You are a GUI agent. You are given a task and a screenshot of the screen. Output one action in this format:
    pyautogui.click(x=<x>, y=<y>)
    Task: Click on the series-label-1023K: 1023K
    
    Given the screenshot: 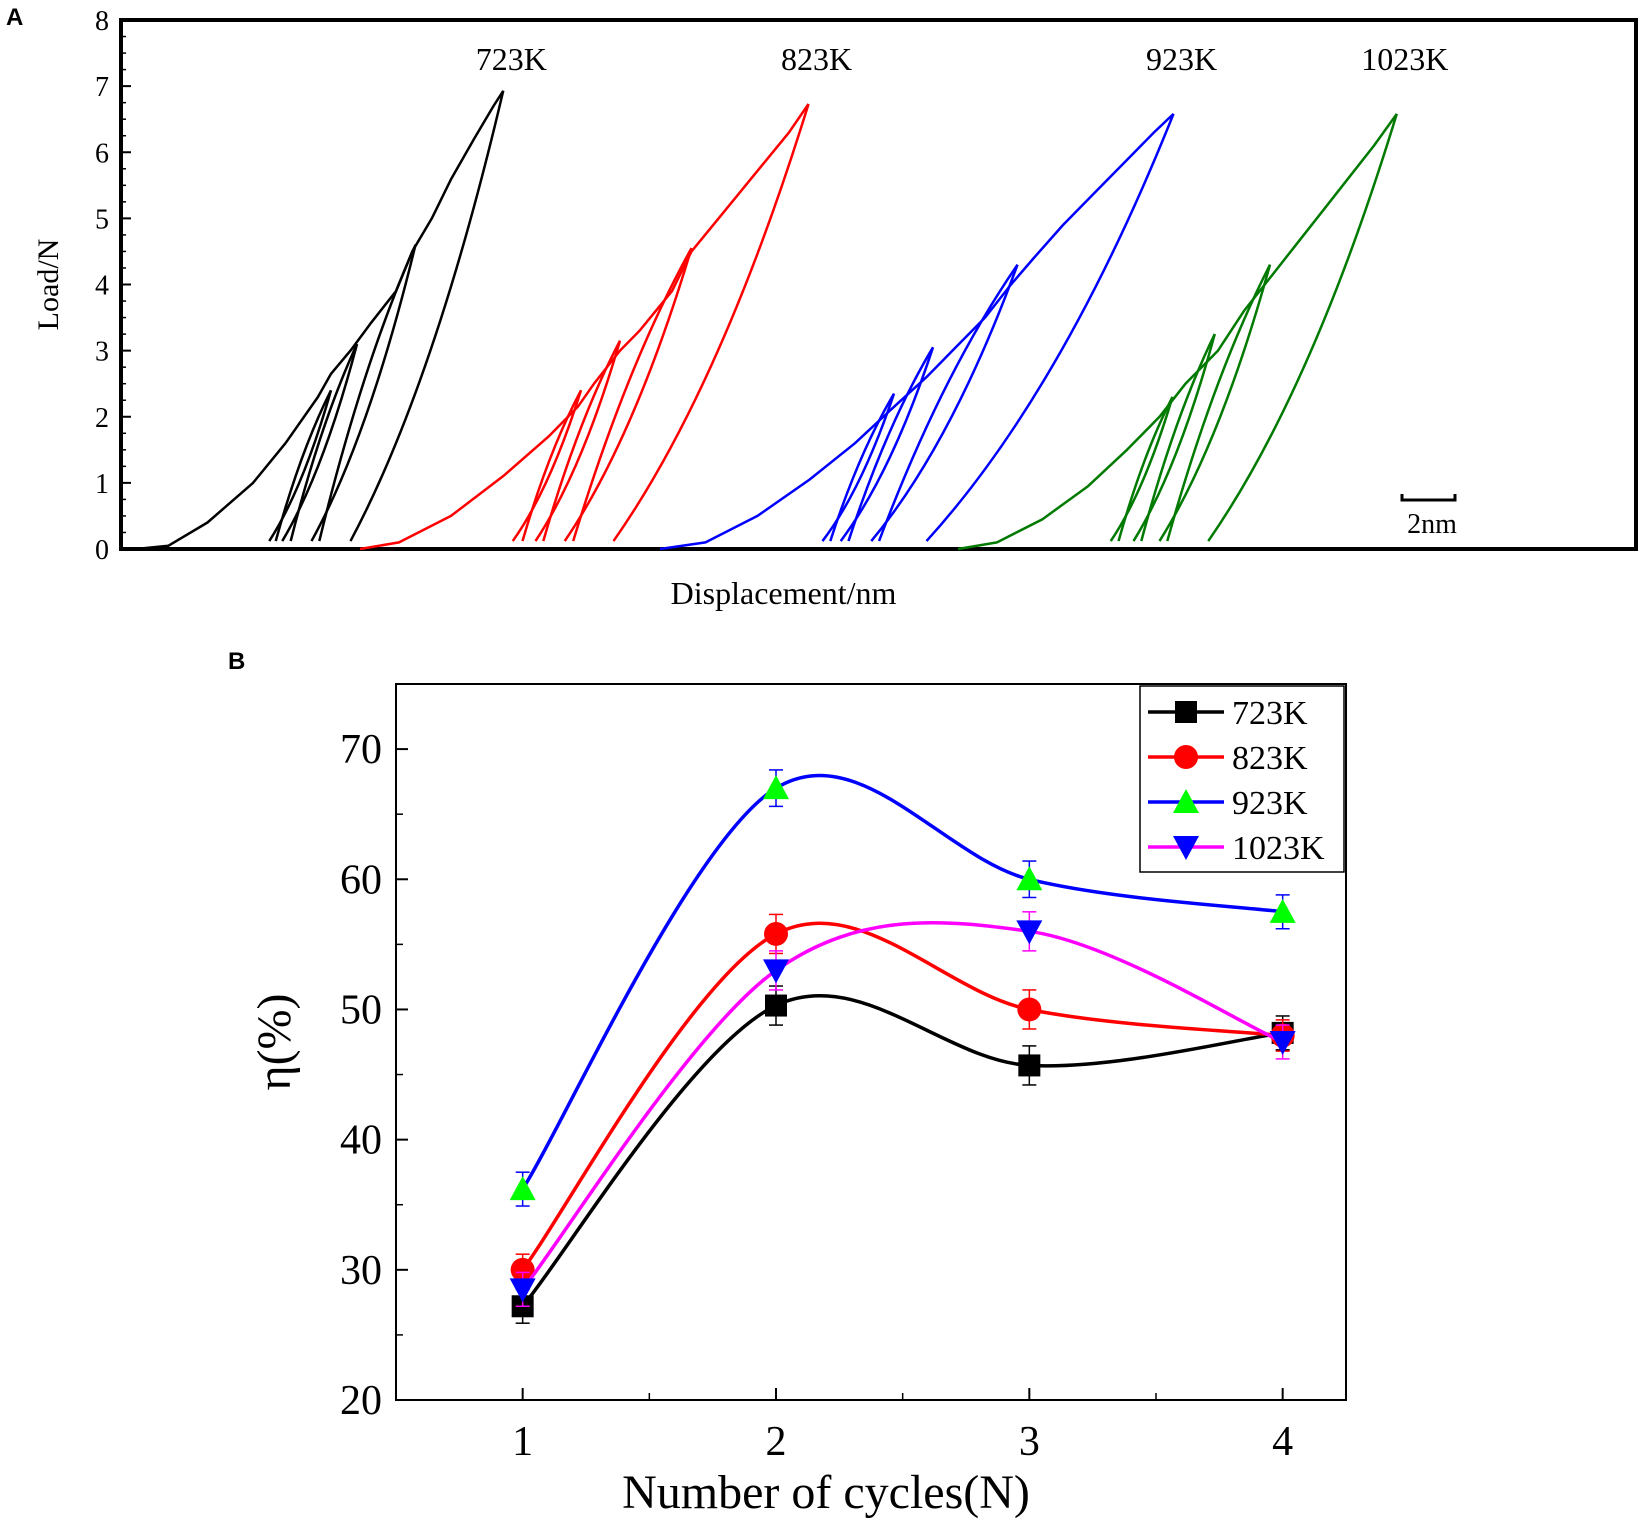 What is the action you would take?
    pyautogui.click(x=1404, y=59)
    